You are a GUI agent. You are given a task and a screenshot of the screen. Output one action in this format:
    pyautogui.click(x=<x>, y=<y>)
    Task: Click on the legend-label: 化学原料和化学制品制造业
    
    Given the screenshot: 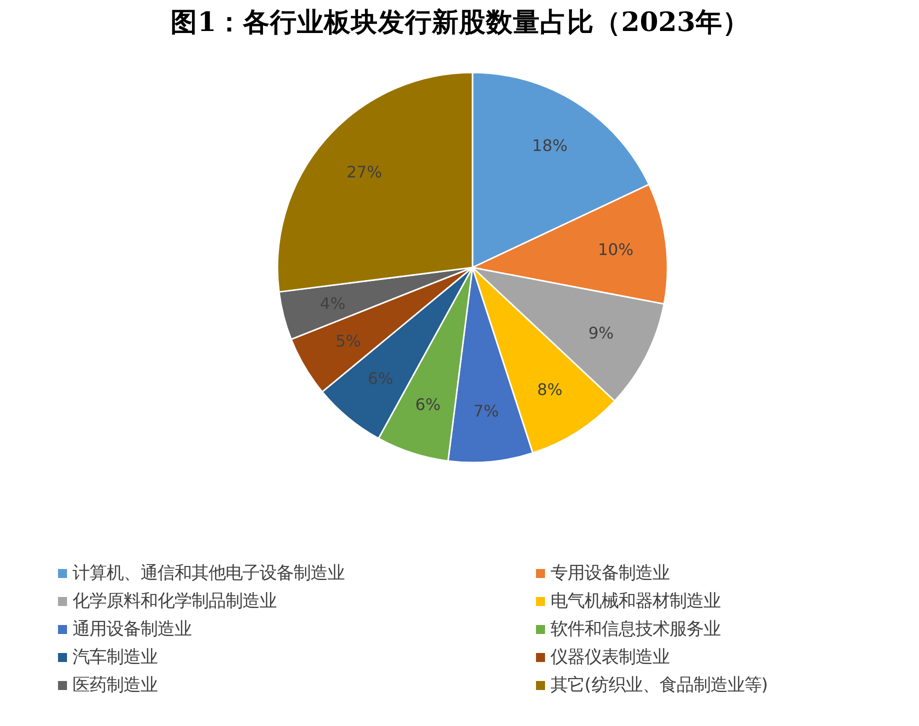 What is the action you would take?
    pyautogui.click(x=174, y=602)
    